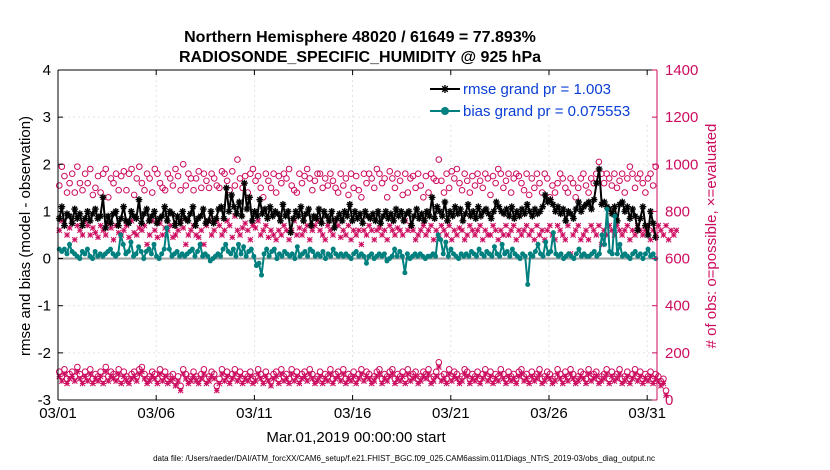 Image resolution: width=830 pixels, height=470 pixels. Describe the element at coordinates (47, 211) in the screenshot. I see `left-tick-label: 1` at that location.